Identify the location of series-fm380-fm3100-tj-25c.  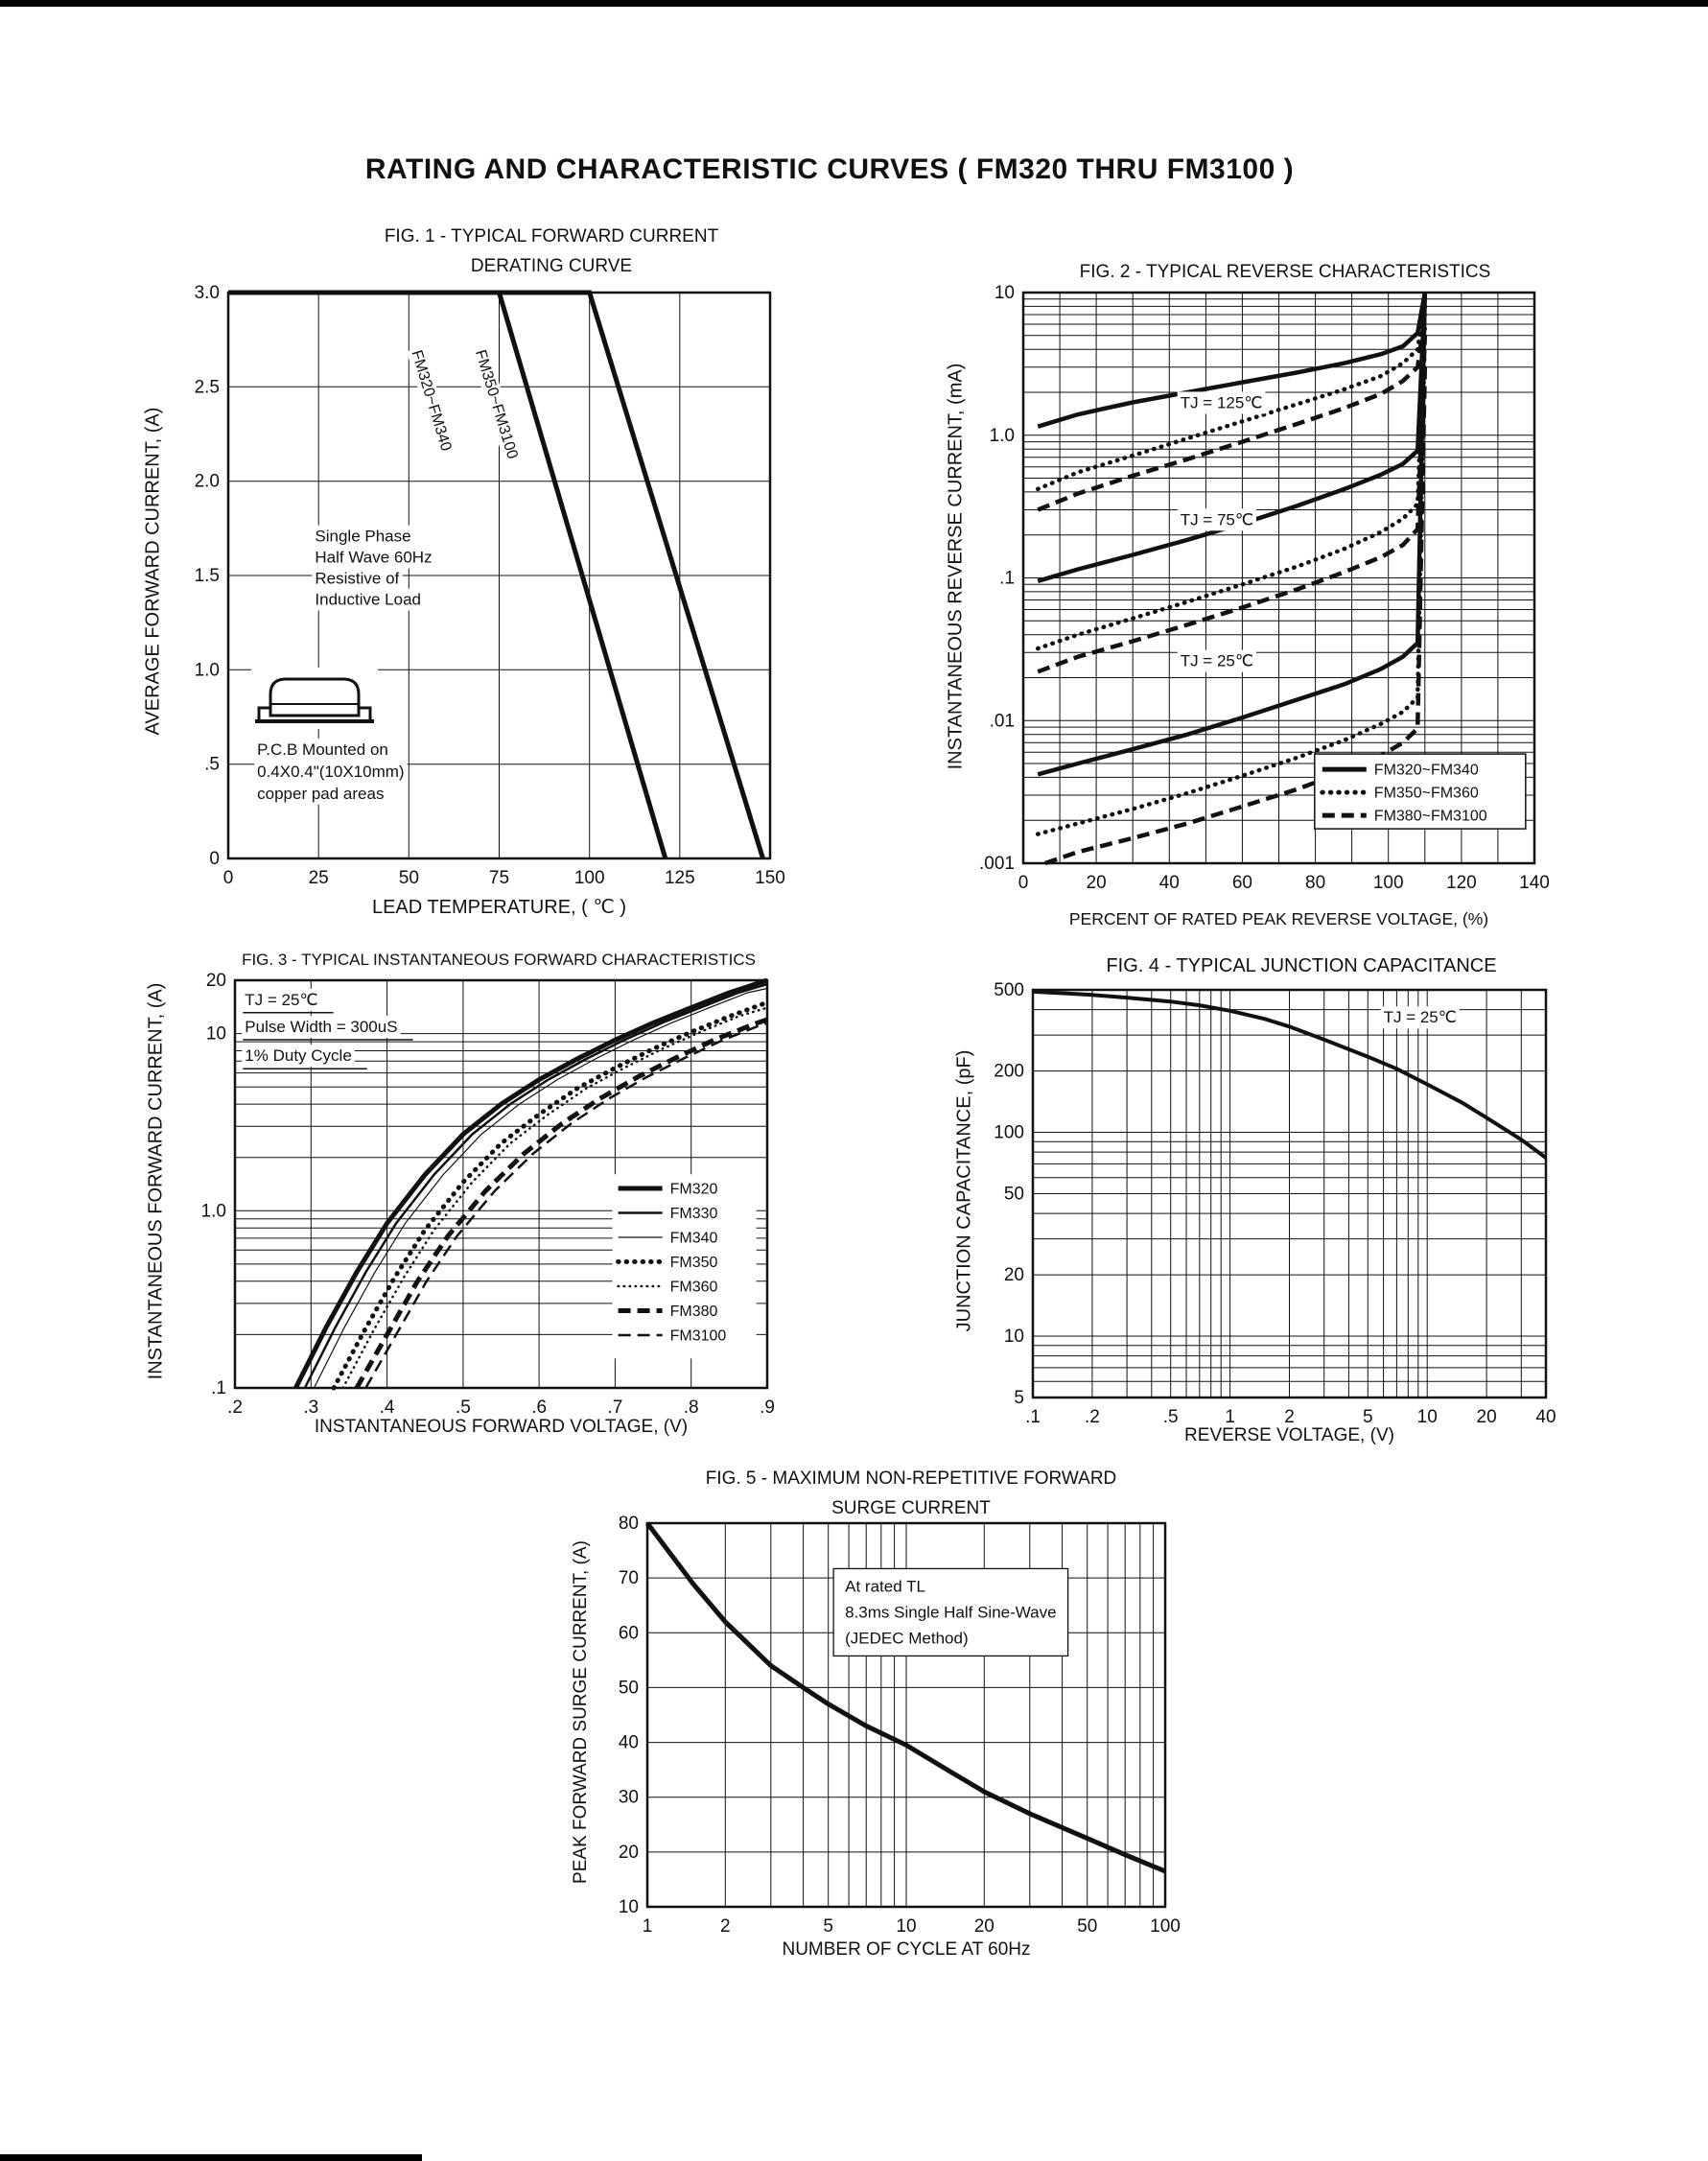
(1236, 616).